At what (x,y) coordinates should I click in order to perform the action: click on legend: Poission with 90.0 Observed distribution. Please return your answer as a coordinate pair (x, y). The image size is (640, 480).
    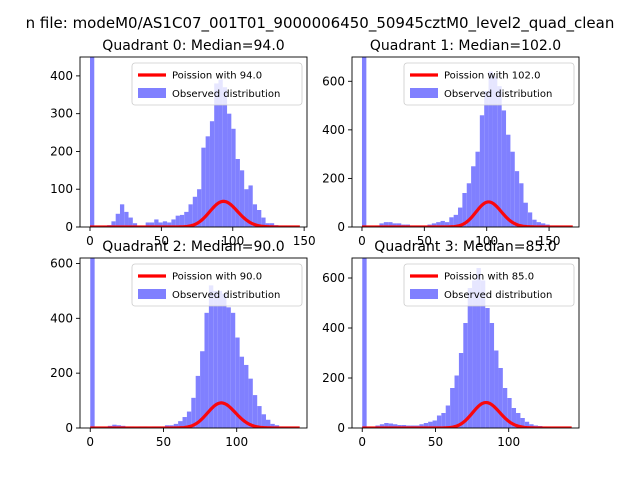
    Looking at the image, I should click on (217, 285).